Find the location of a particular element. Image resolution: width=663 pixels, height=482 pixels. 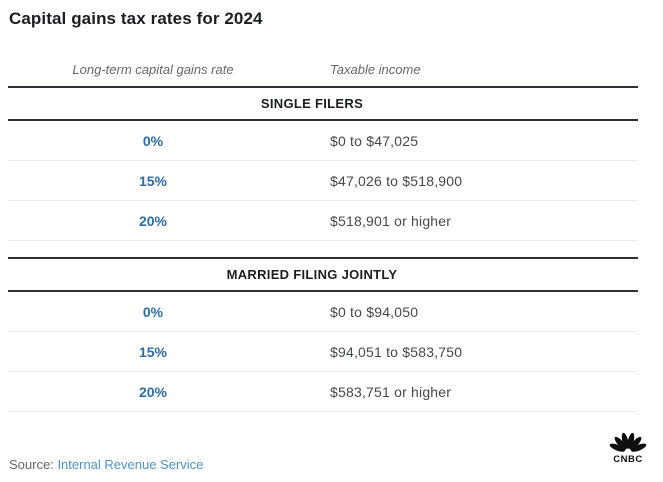

income-range: $0 to $47,025 is located at coordinates (374, 140).